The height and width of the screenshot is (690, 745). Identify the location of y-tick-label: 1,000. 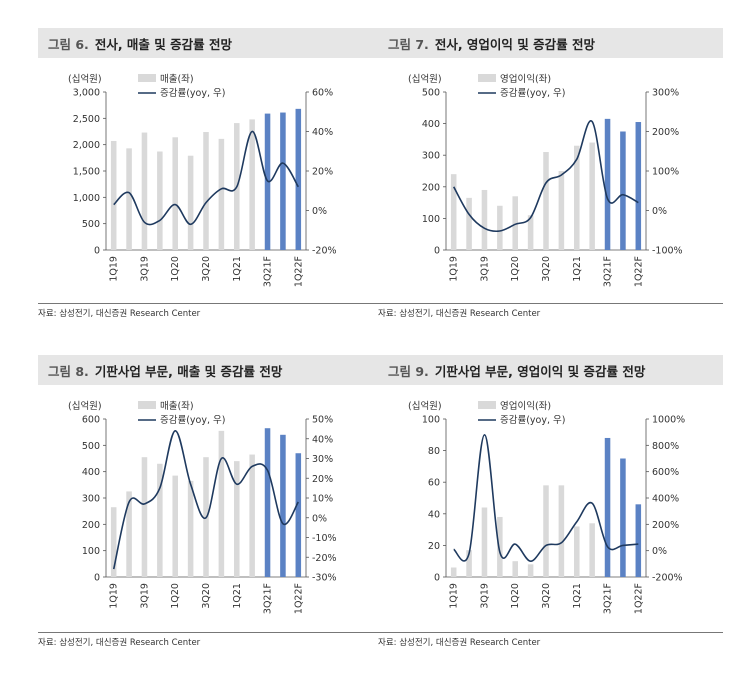
(86, 198).